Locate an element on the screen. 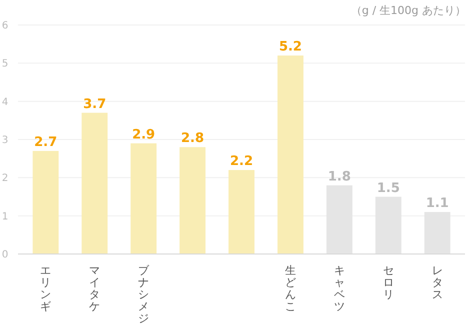 Image resolution: width=470 pixels, height=327 pixels. y-tick-label: 5 is located at coordinates (5, 64).